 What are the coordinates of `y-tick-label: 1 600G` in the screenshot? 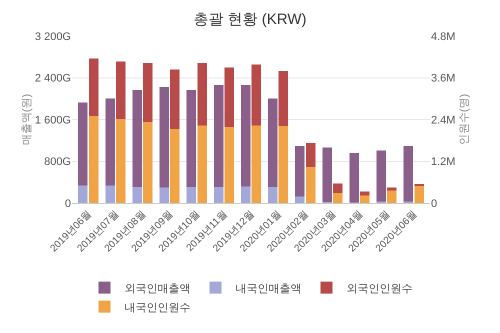 It's located at (52, 120).